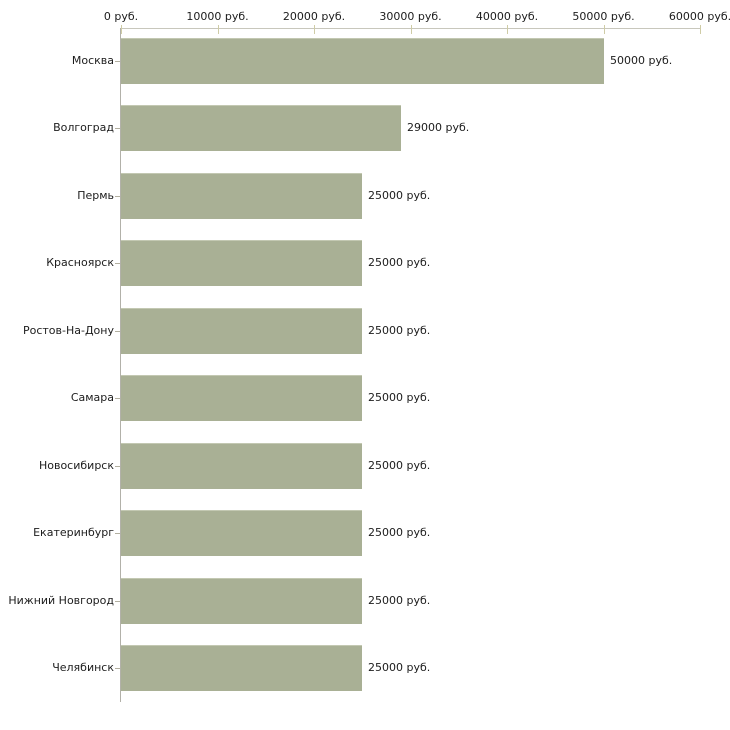 The height and width of the screenshot is (730, 730). What do you see at coordinates (217, 16) in the screenshot?
I see `x-tick-label: 10000 руб.` at bounding box center [217, 16].